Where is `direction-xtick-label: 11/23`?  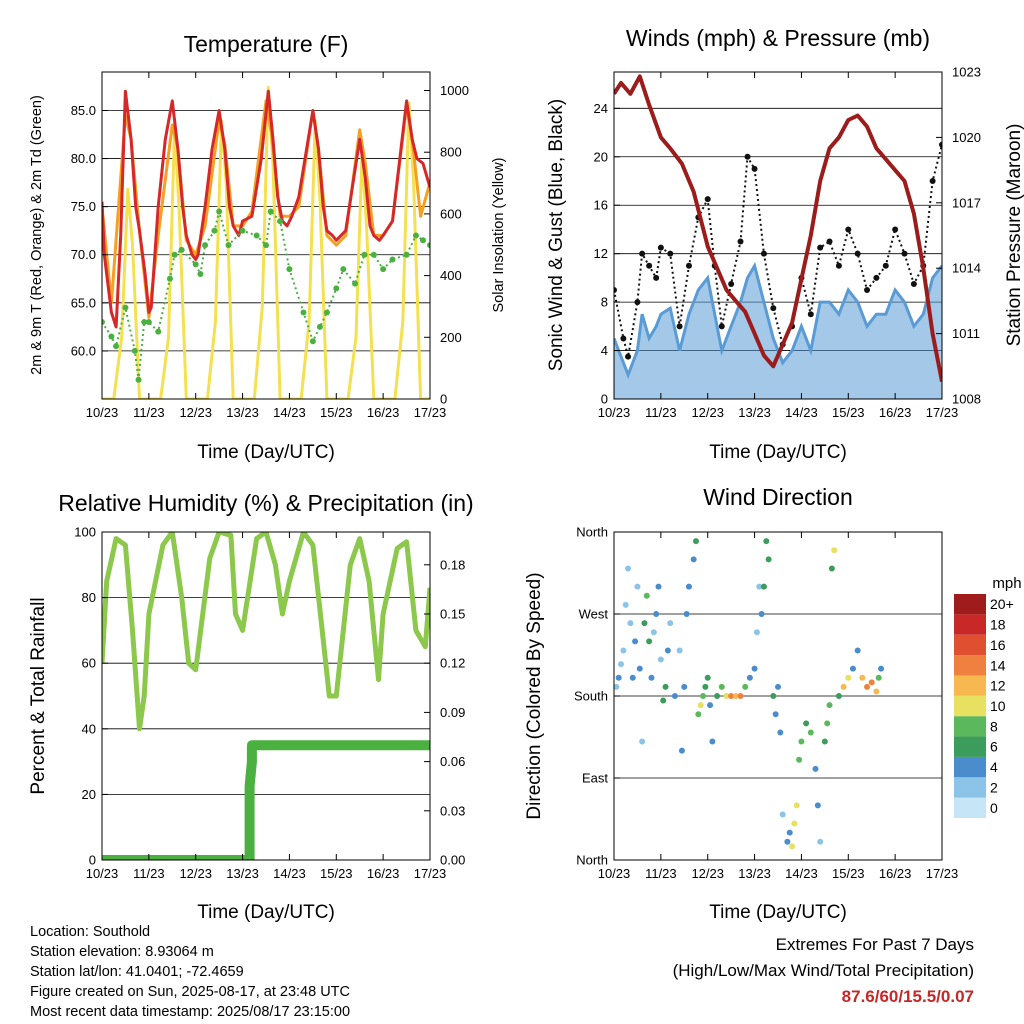 direction-xtick-label: 11/23 is located at coordinates (661, 873).